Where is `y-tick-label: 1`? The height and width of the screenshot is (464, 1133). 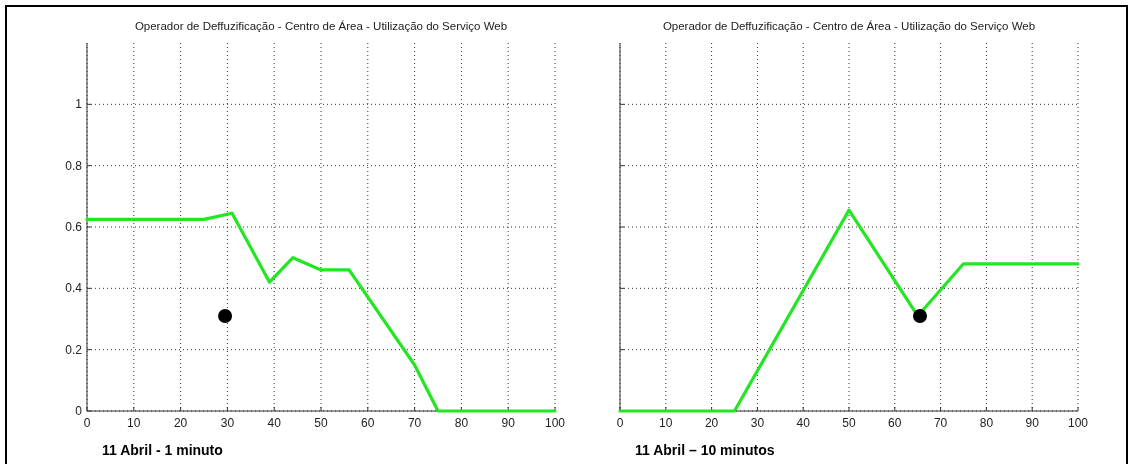
y-tick-label: 1 is located at coordinates (79, 104).